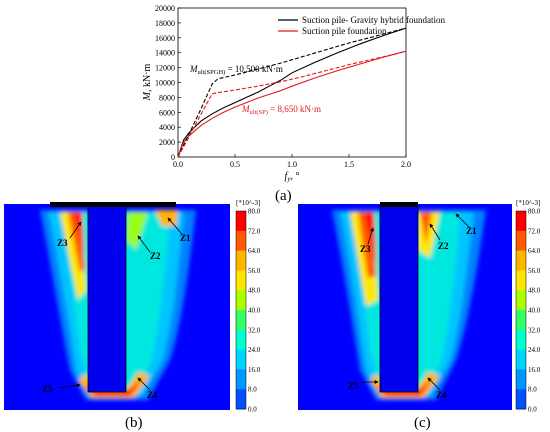 This screenshot has height=432, width=550. Describe the element at coordinates (167, 97) in the screenshot. I see `y-tick-label: 8000` at that location.